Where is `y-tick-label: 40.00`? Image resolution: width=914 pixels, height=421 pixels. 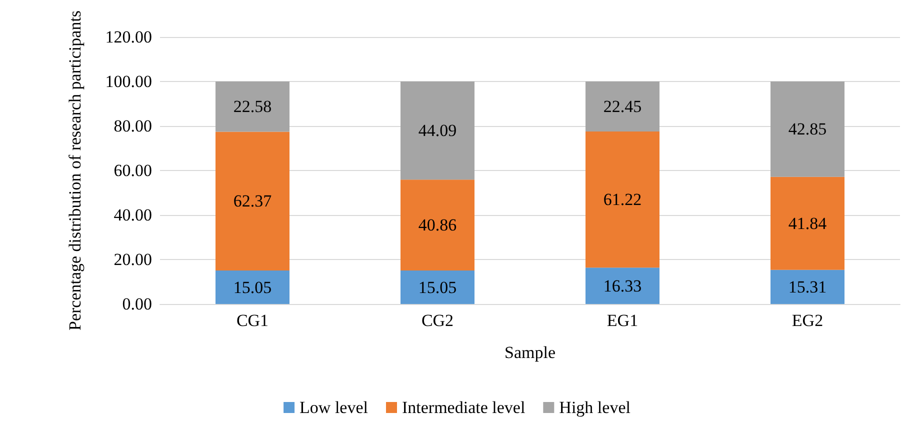
y-tick-label: 40.00 is located at coordinates (133, 215).